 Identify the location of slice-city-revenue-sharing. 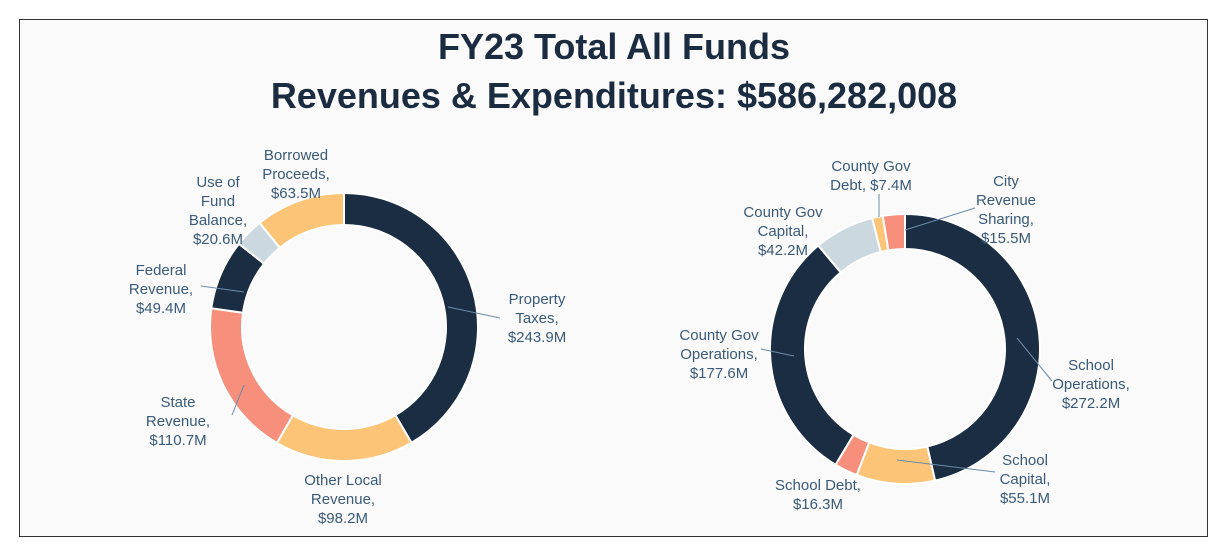
(893, 232).